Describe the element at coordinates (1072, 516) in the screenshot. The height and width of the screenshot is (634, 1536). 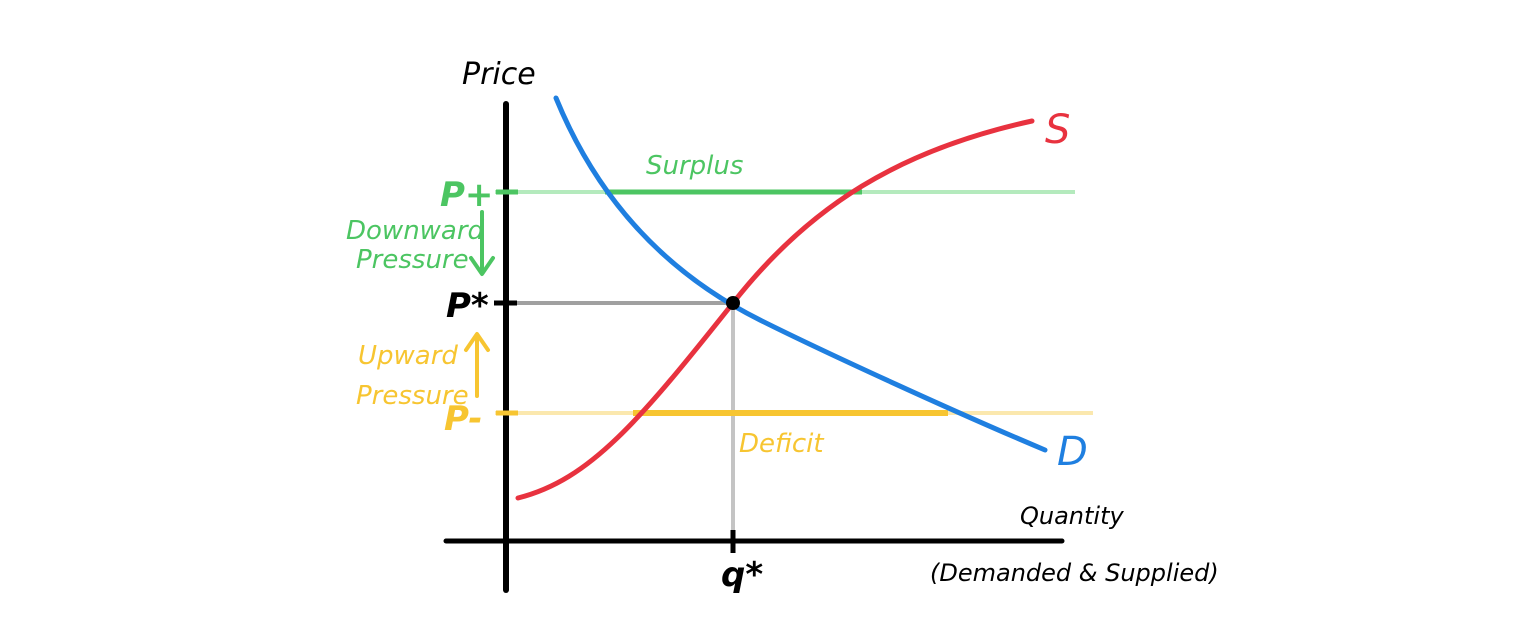
I see `x-axis-label-line1: Quantity` at that location.